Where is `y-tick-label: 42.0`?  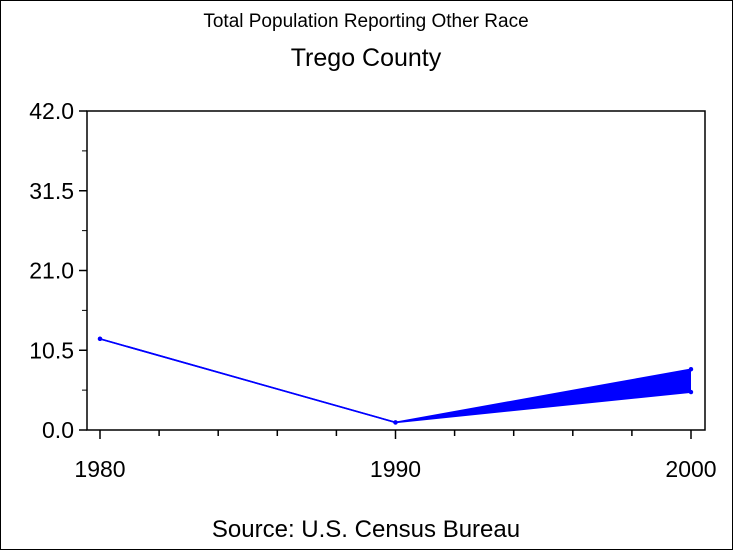
y-tick-label: 42.0 is located at coordinates (51, 111).